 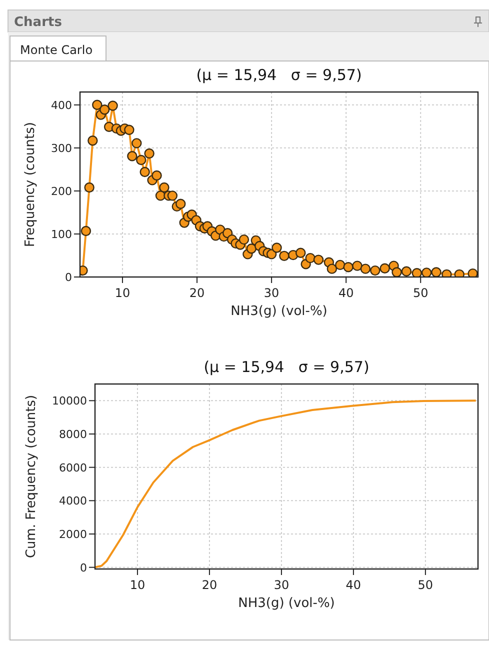 I want to click on text: Monte Carlo, so click(x=56, y=50).